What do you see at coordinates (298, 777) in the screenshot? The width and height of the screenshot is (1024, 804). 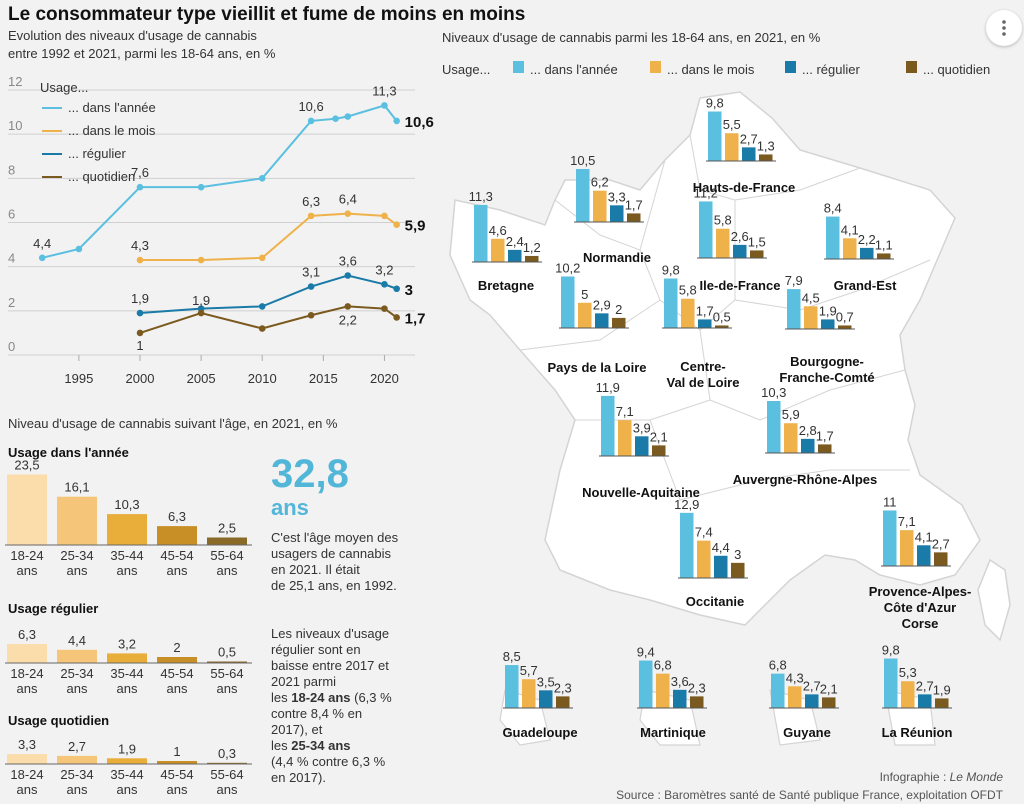 I see `trend-text: en 2017).` at bounding box center [298, 777].